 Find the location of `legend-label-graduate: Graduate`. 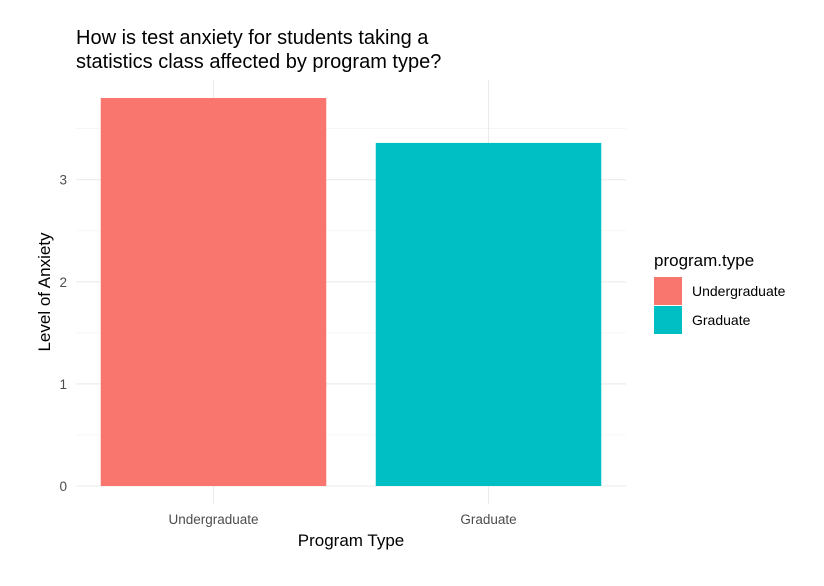

legend-label-graduate: Graduate is located at coordinates (721, 320).